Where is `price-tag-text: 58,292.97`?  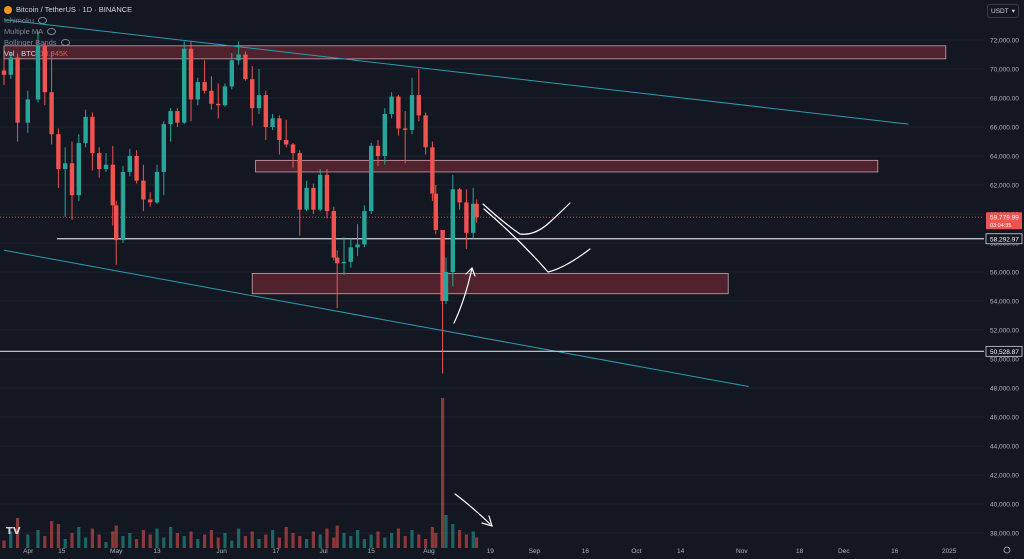
price-tag-text: 58,292.97 is located at coordinates (1004, 239).